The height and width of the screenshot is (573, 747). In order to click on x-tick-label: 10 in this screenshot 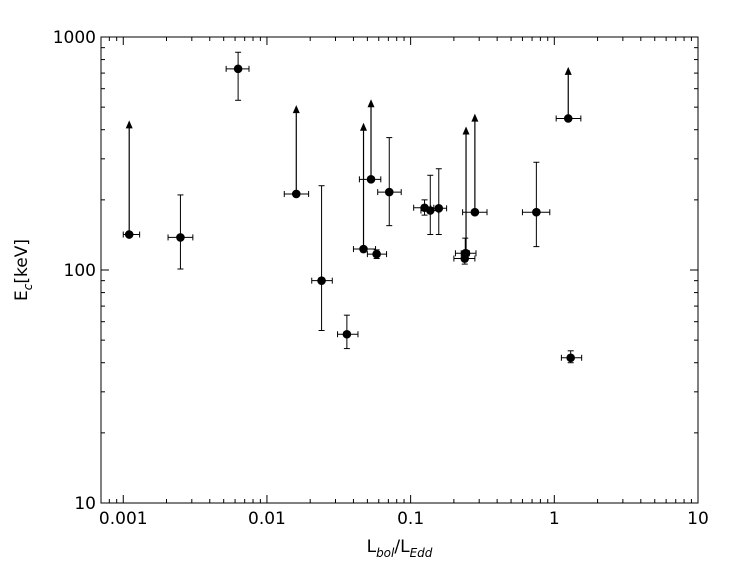, I will do `click(698, 519)`.